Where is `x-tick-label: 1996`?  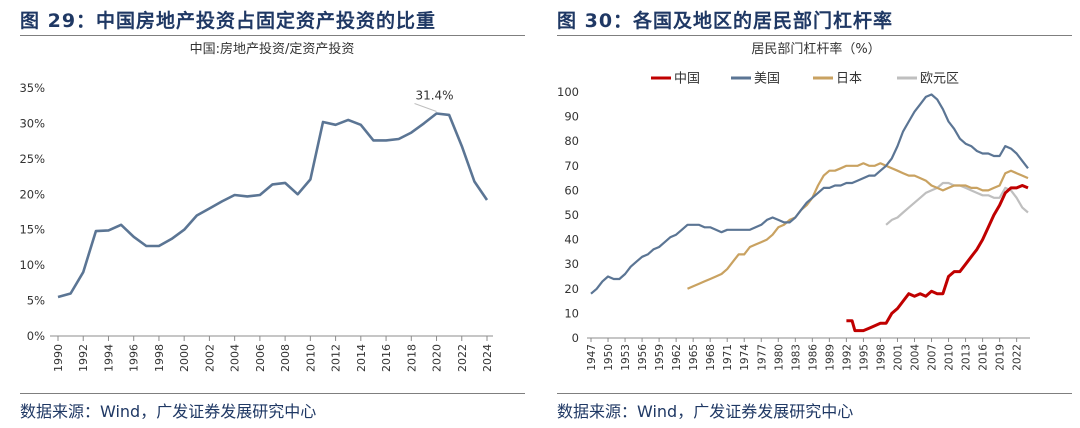
x-tick-label: 1996 is located at coordinates (134, 358).